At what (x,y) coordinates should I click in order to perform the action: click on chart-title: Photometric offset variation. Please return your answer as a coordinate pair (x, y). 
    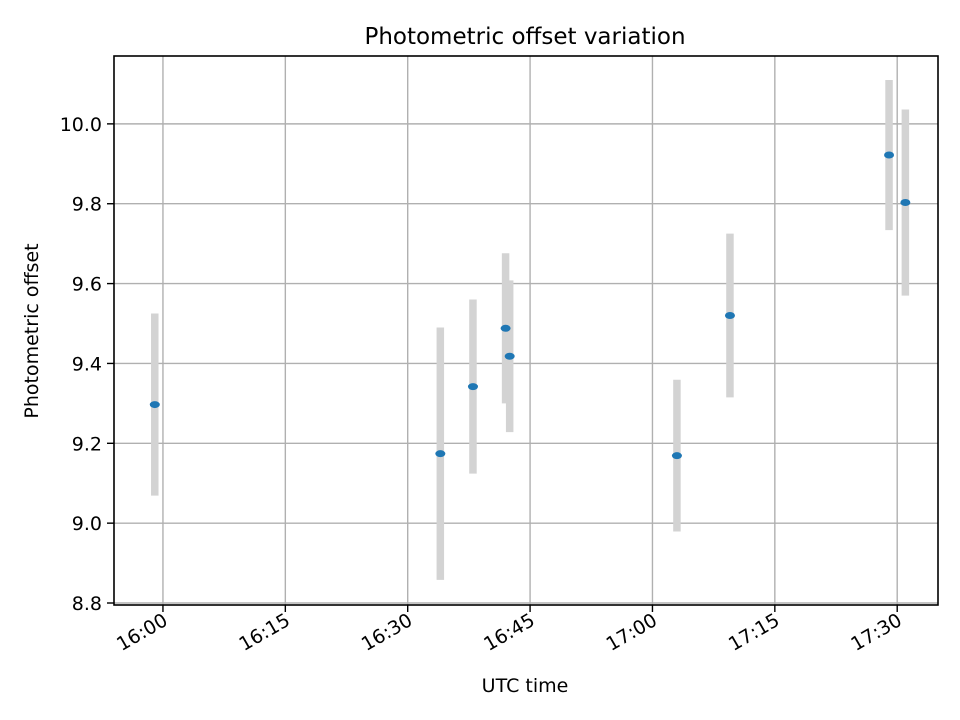
    Looking at the image, I should click on (524, 37).